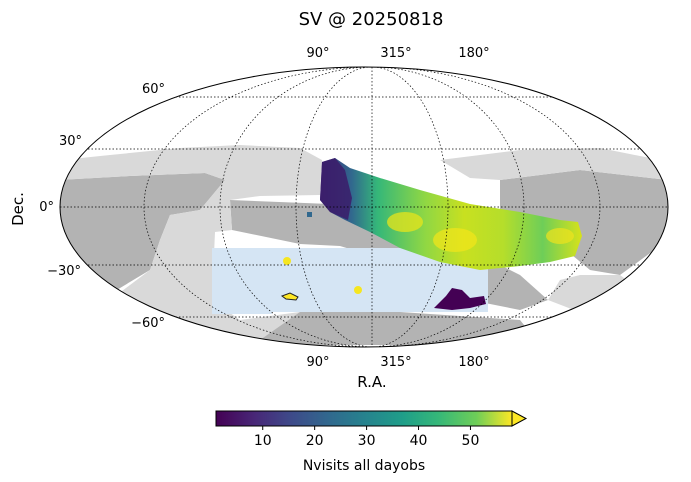 The image size is (691, 482). I want to click on visits-blob-south, so click(460, 299).